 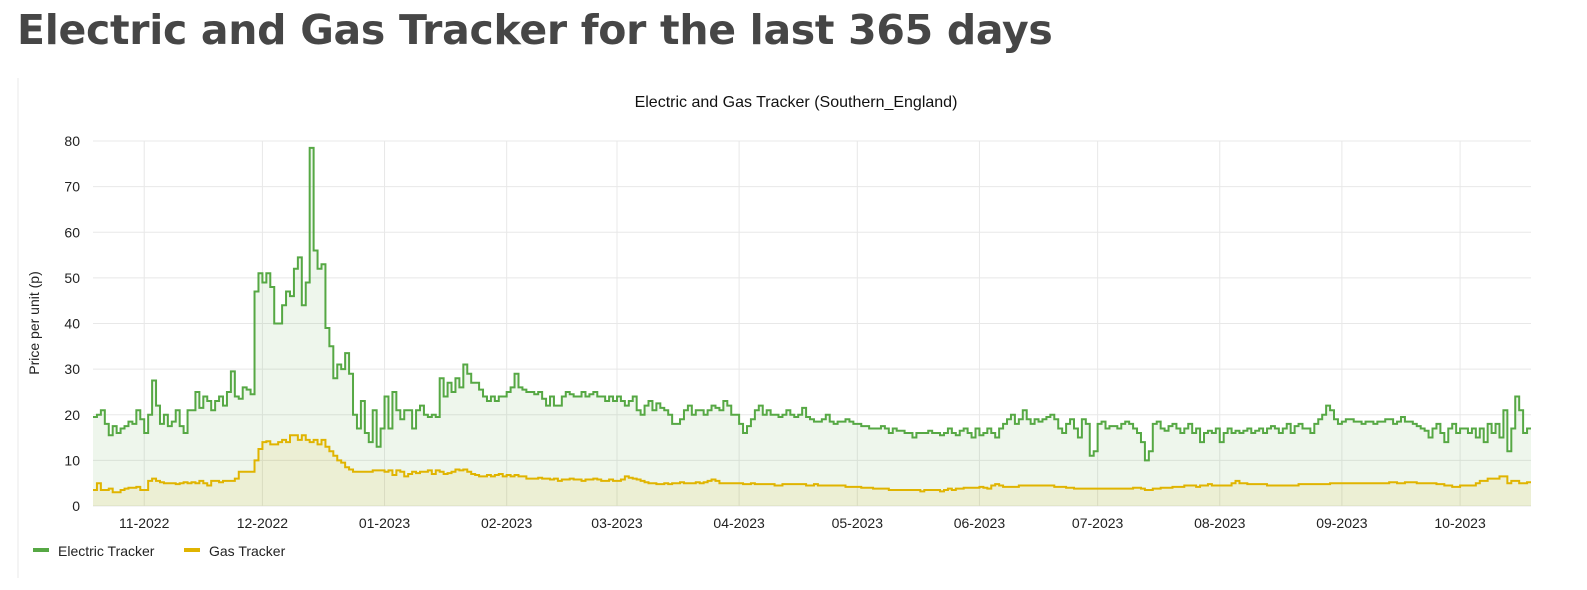 I want to click on x-tick-label: 06-2023, so click(x=980, y=523).